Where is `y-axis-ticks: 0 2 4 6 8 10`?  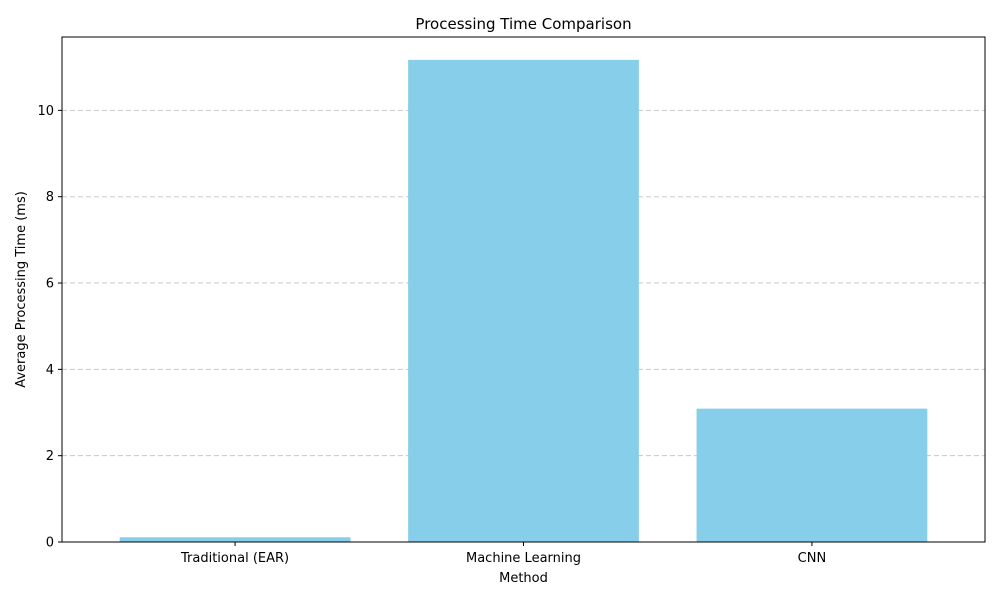 y-axis-ticks: 0 2 4 6 8 10 is located at coordinates (49, 327).